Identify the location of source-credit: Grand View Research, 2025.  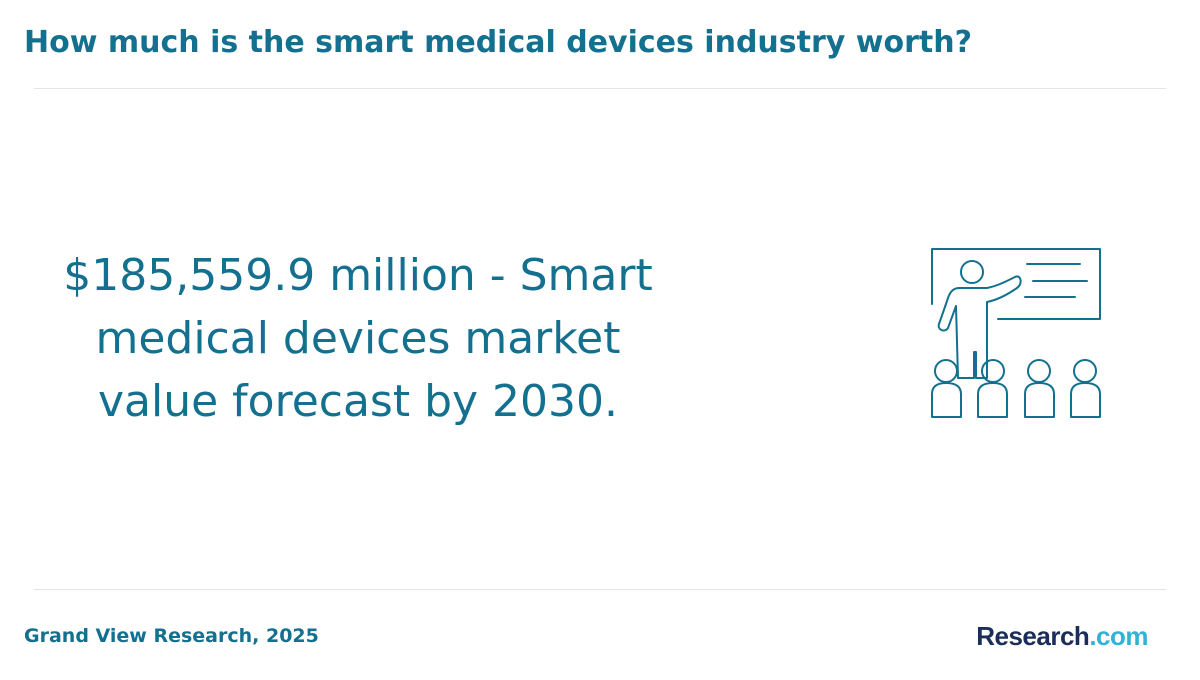
(171, 636).